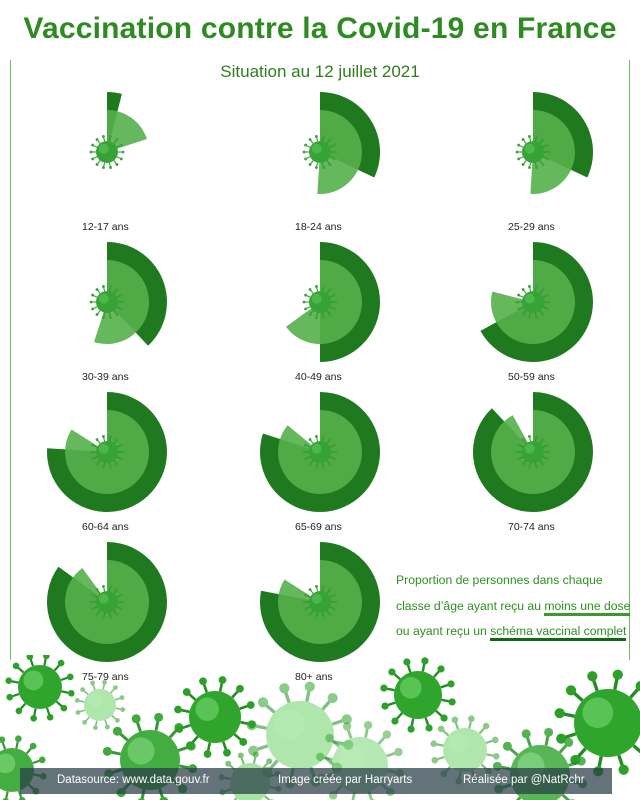 This screenshot has height=800, width=640. I want to click on chart-group-80-ans: 80+ ans, so click(319, 612).